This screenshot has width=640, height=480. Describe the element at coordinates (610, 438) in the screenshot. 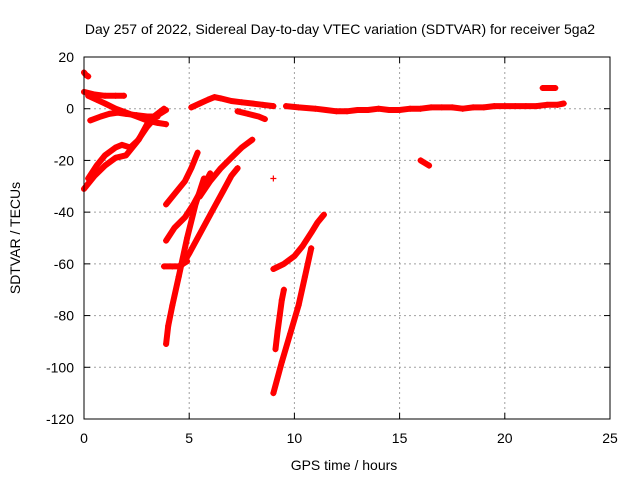

I see `x-tick-label: 25` at that location.